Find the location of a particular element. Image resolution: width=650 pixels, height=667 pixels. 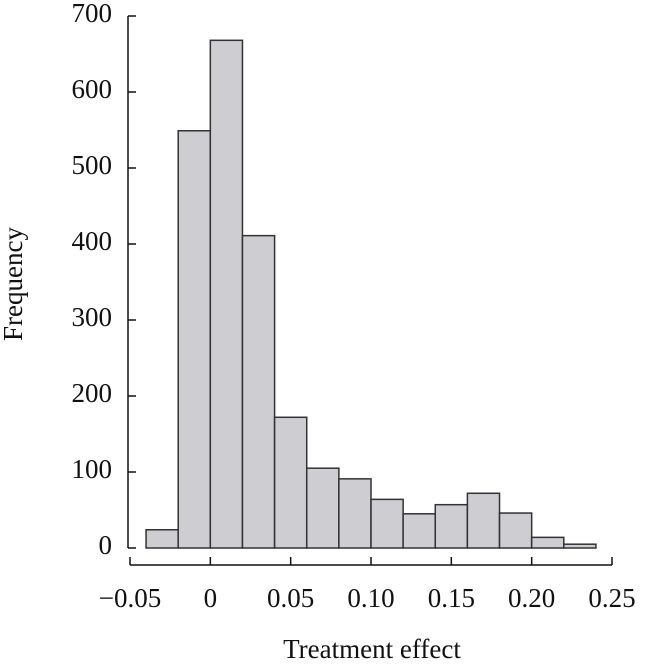

x-tick-label: 0.15 is located at coordinates (451, 598).